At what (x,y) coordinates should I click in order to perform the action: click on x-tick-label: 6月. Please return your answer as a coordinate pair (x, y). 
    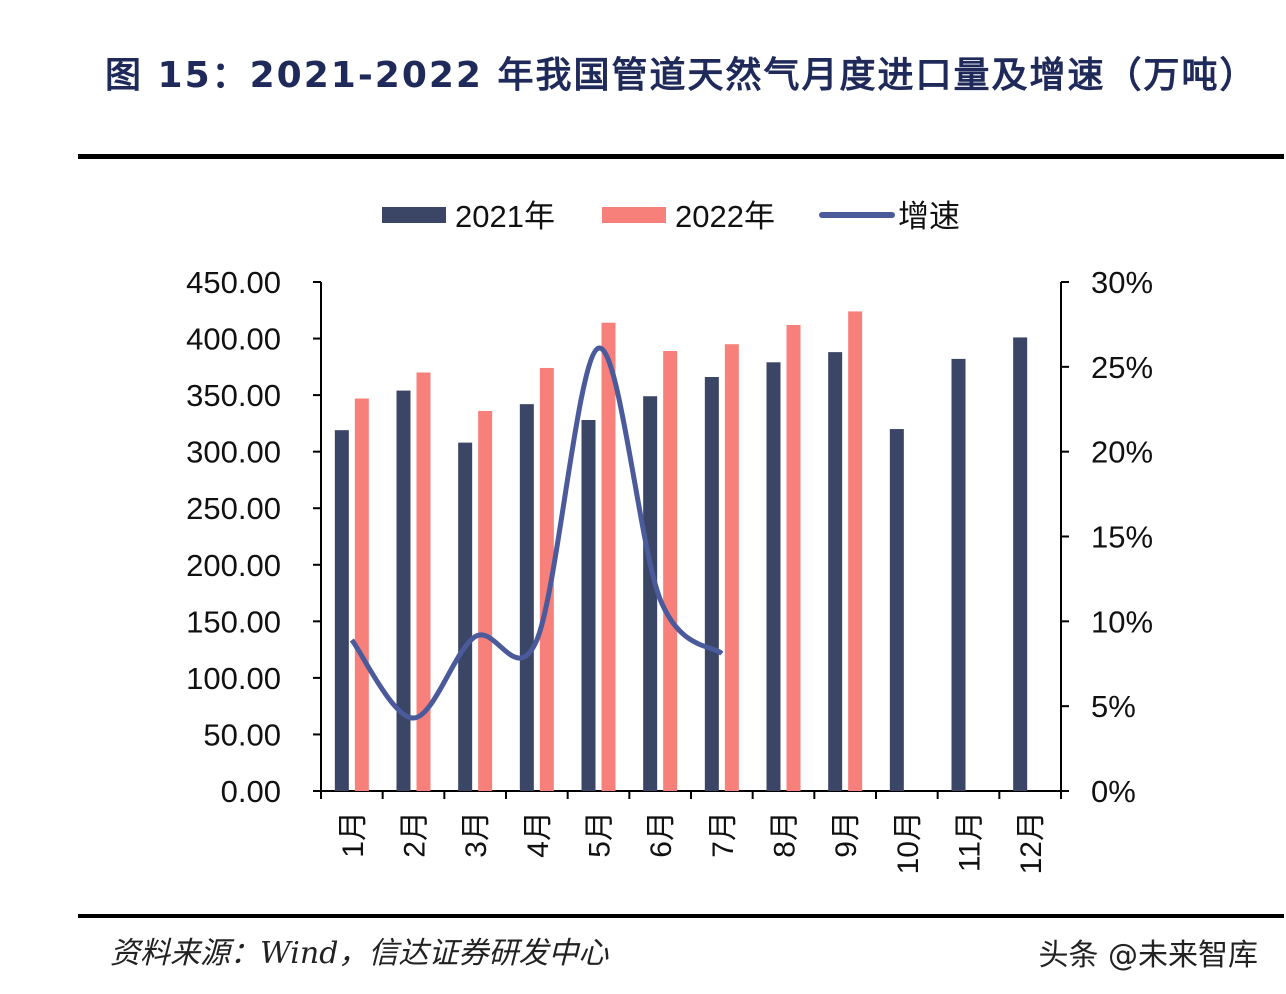
    Looking at the image, I should click on (661, 834).